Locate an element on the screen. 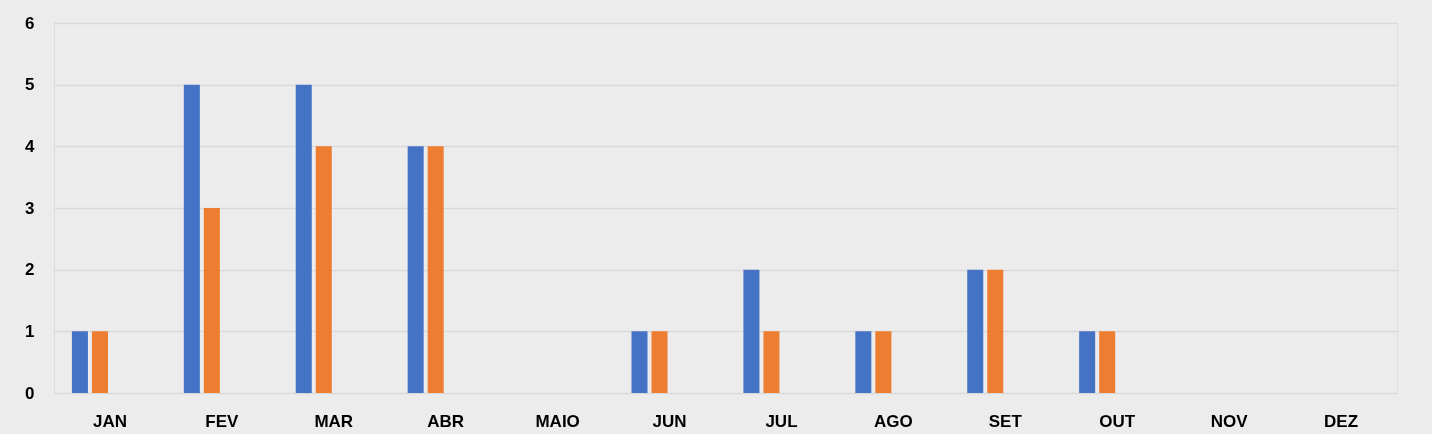 This screenshot has width=1435, height=445. x-tick-label: AGO is located at coordinates (893, 421).